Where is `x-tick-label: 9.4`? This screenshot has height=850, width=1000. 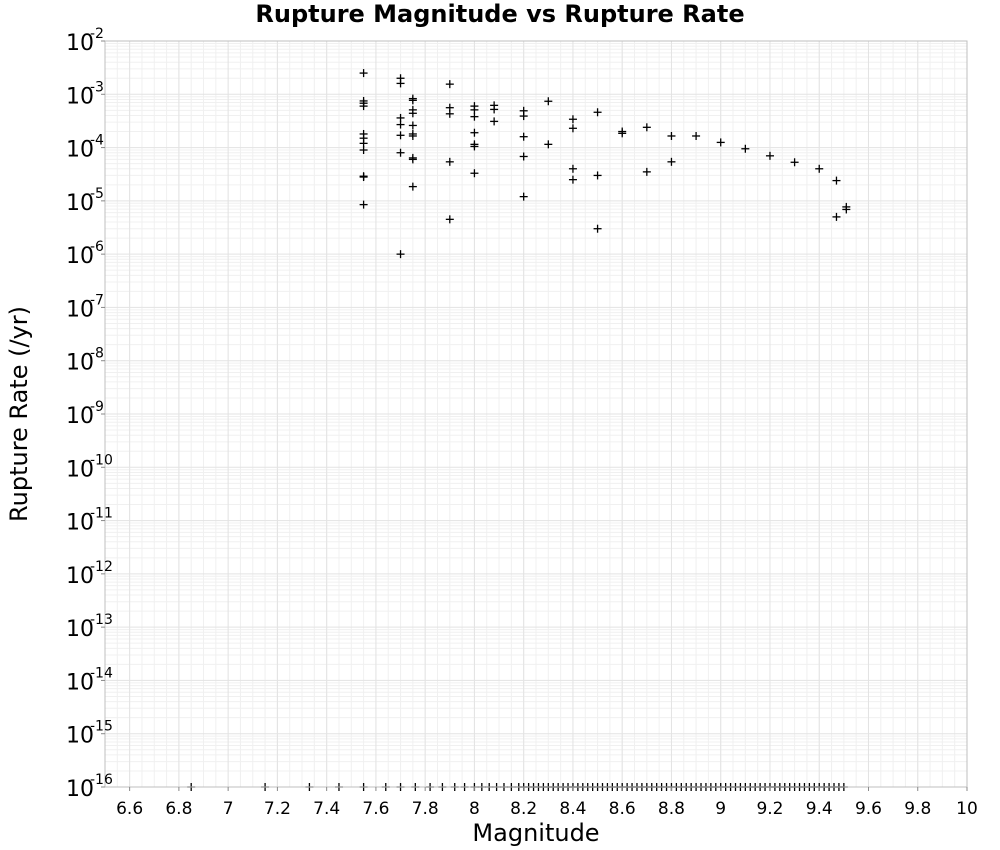 x-tick-label: 9.4 is located at coordinates (819, 809).